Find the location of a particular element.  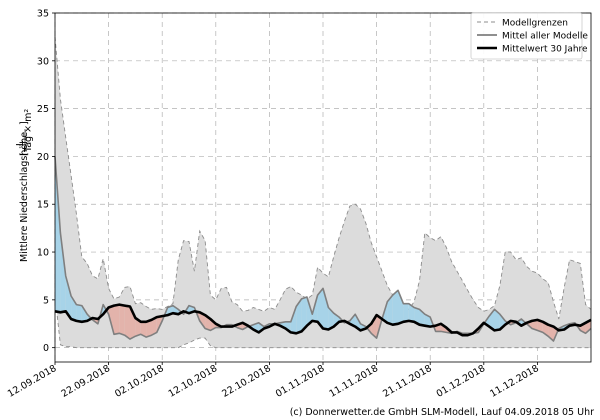

legend-label-mittel-aller-modelle: Mittel aller Modelle is located at coordinates (545, 37).